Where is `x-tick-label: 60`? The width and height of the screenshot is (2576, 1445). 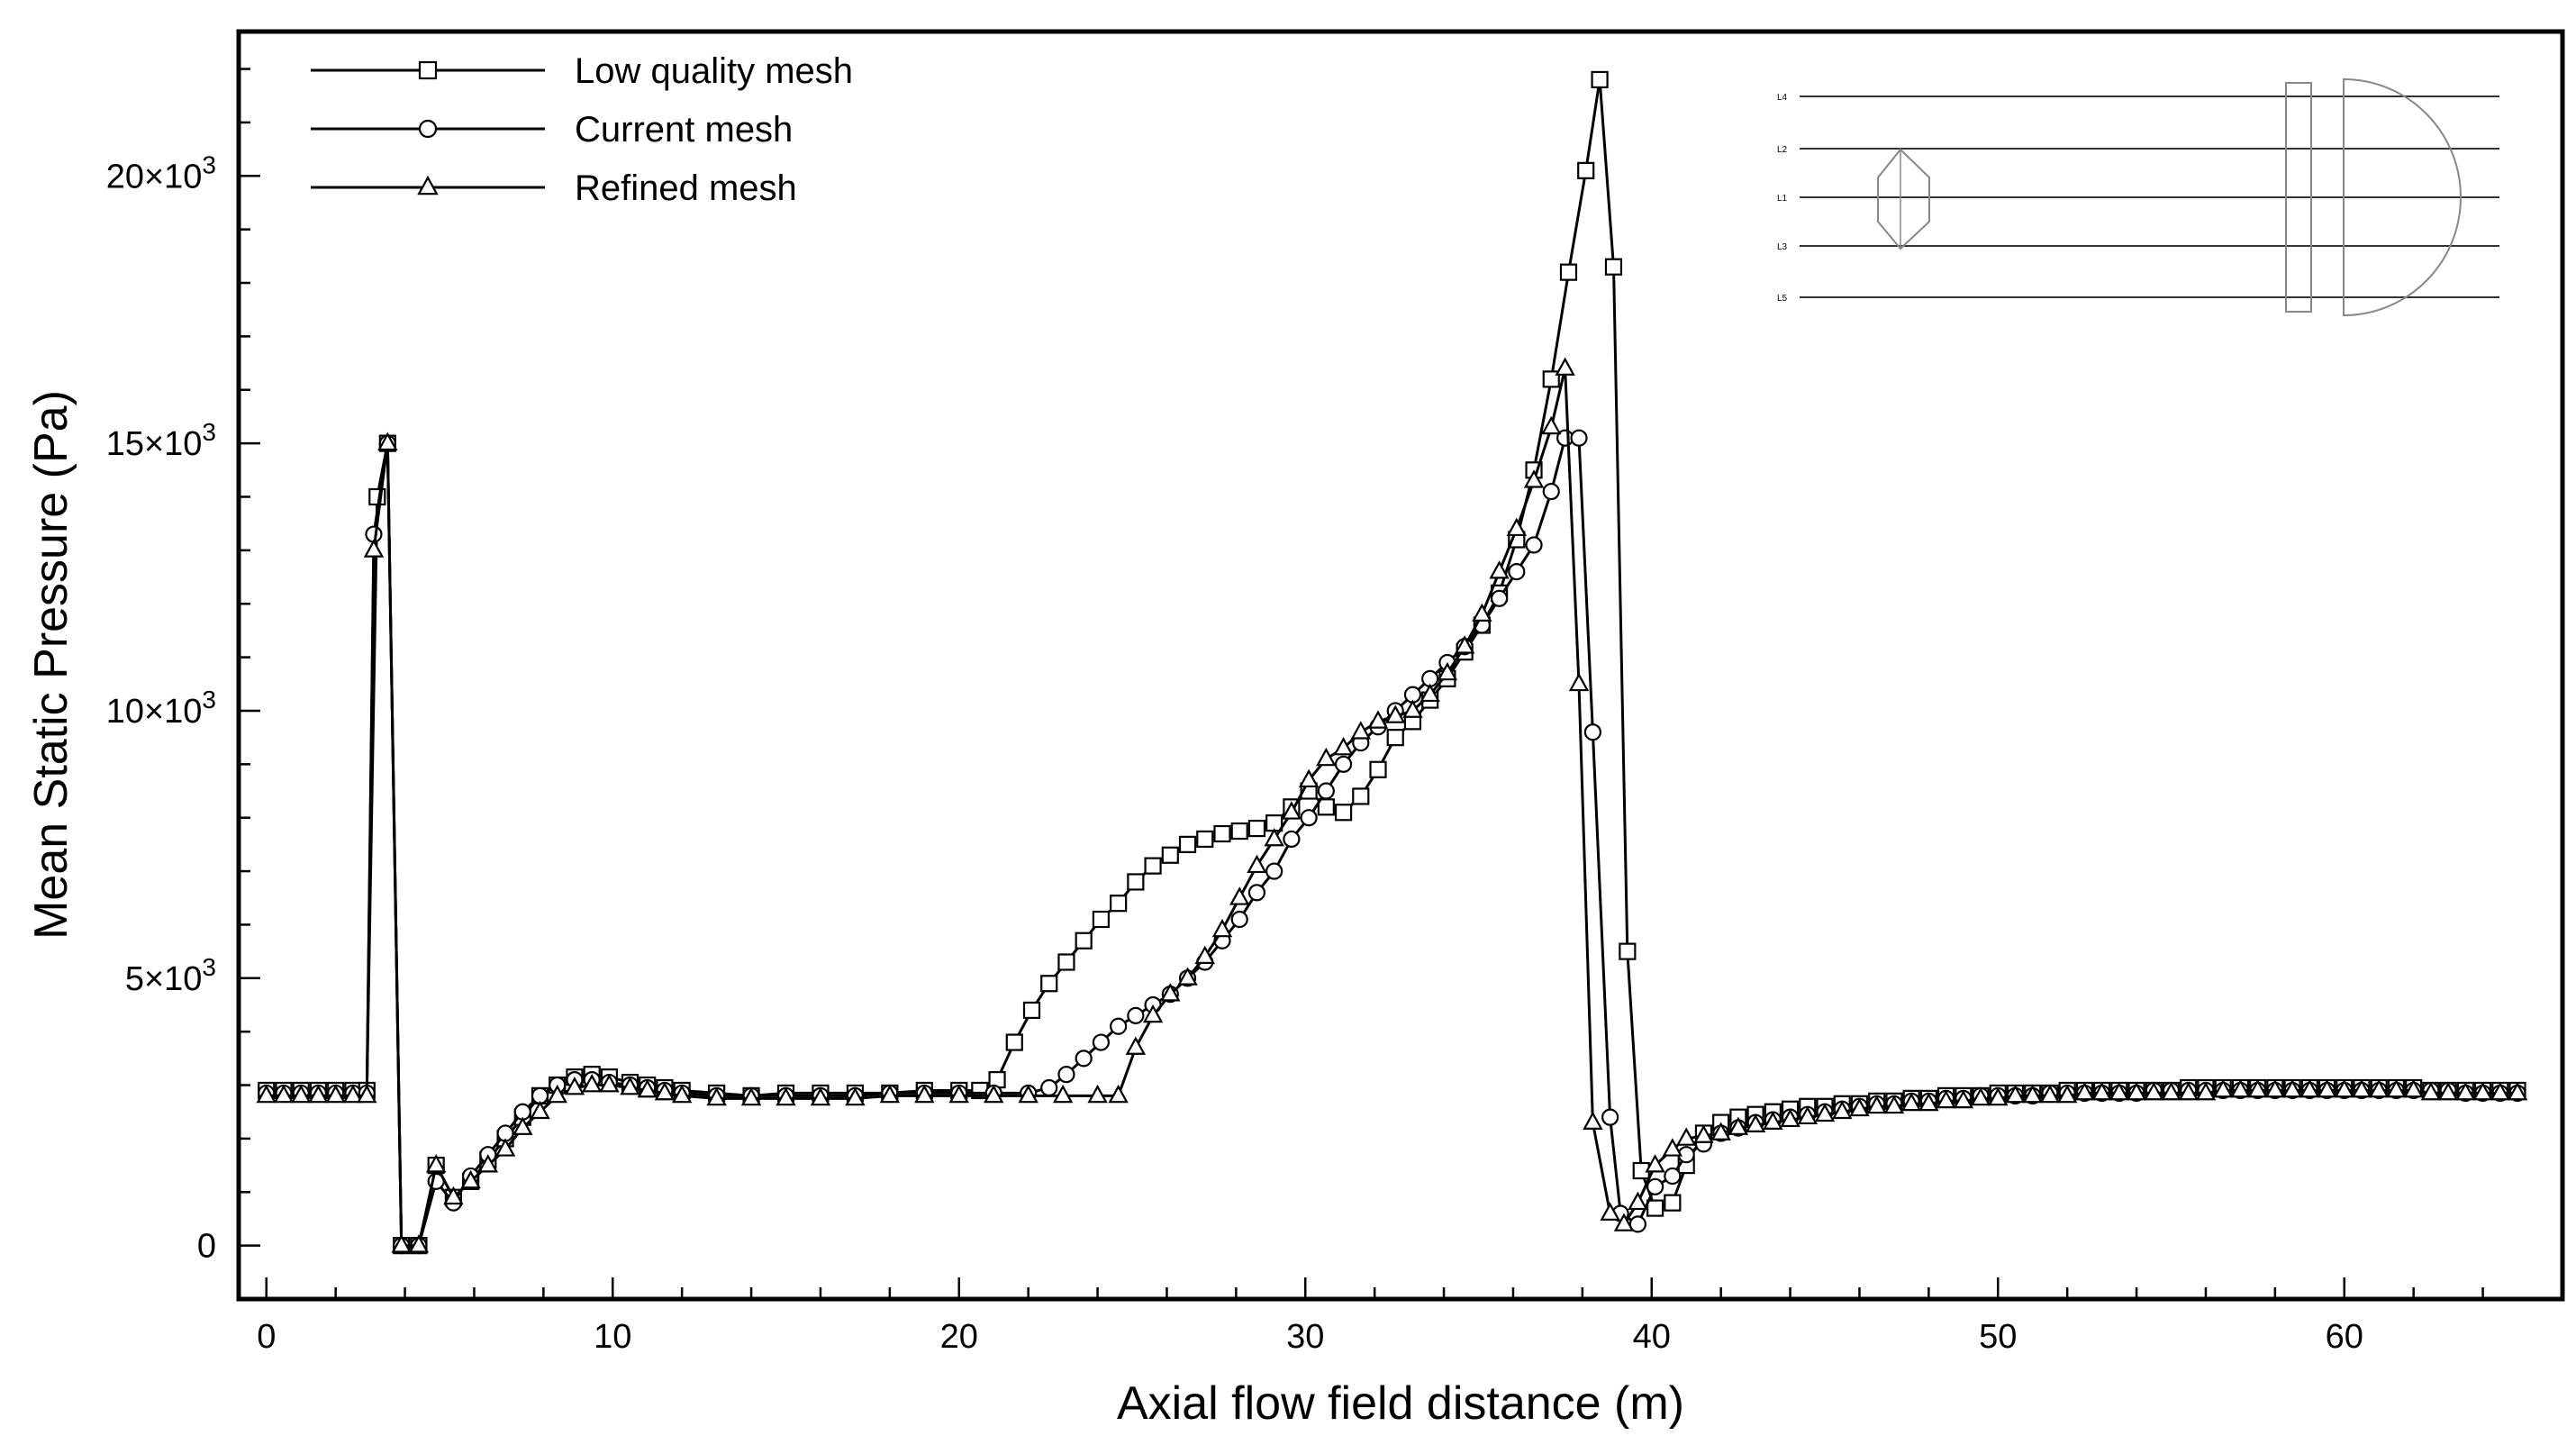 x-tick-label: 60 is located at coordinates (2344, 1337).